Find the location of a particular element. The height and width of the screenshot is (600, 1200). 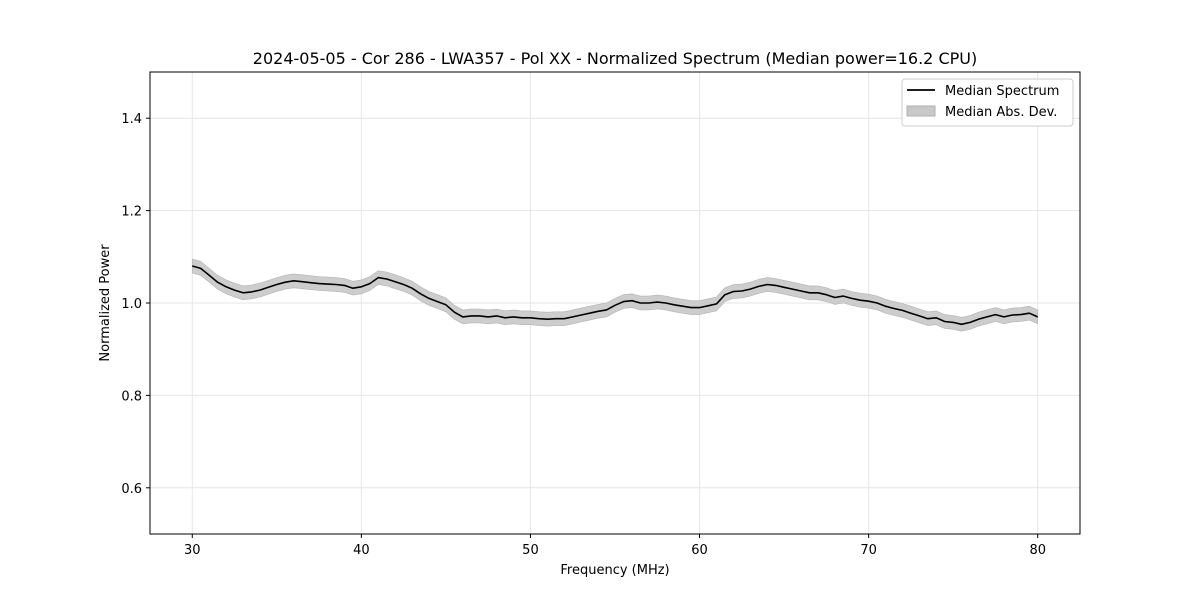

x-tick-label: 60 is located at coordinates (699, 550).